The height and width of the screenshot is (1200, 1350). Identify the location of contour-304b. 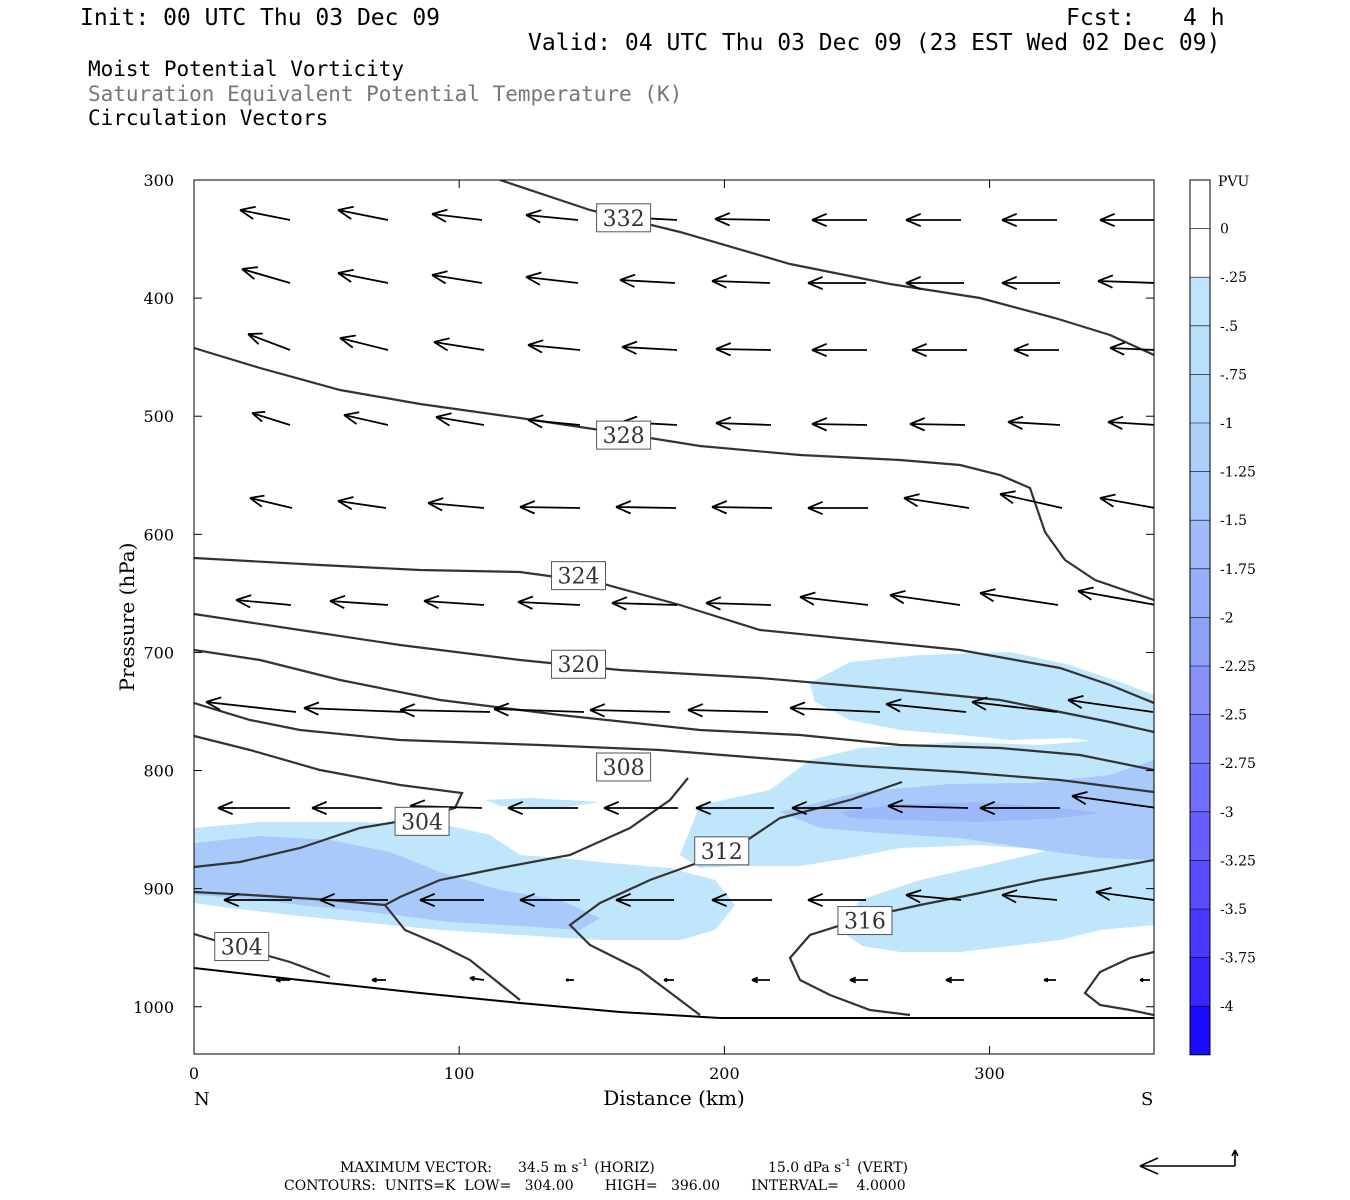
(452, 952).